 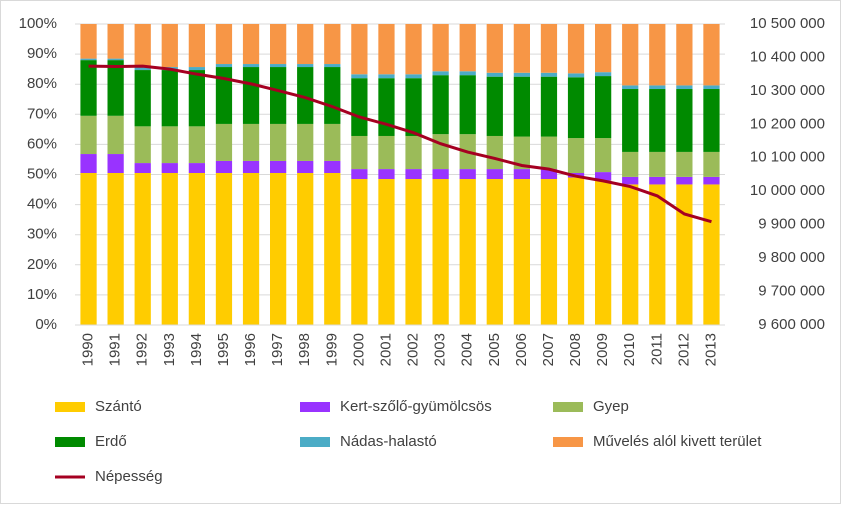 I want to click on y-tick-label: 90%, so click(x=42, y=53).